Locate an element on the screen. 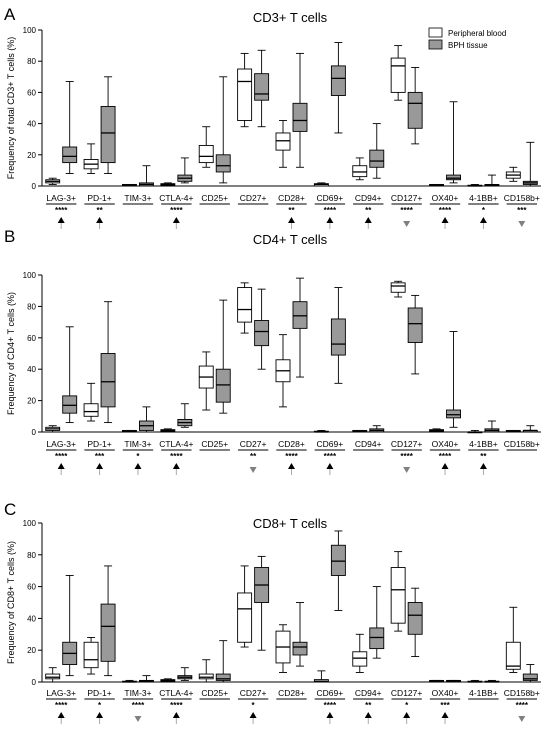  panel-letter: B is located at coordinates (9, 236).